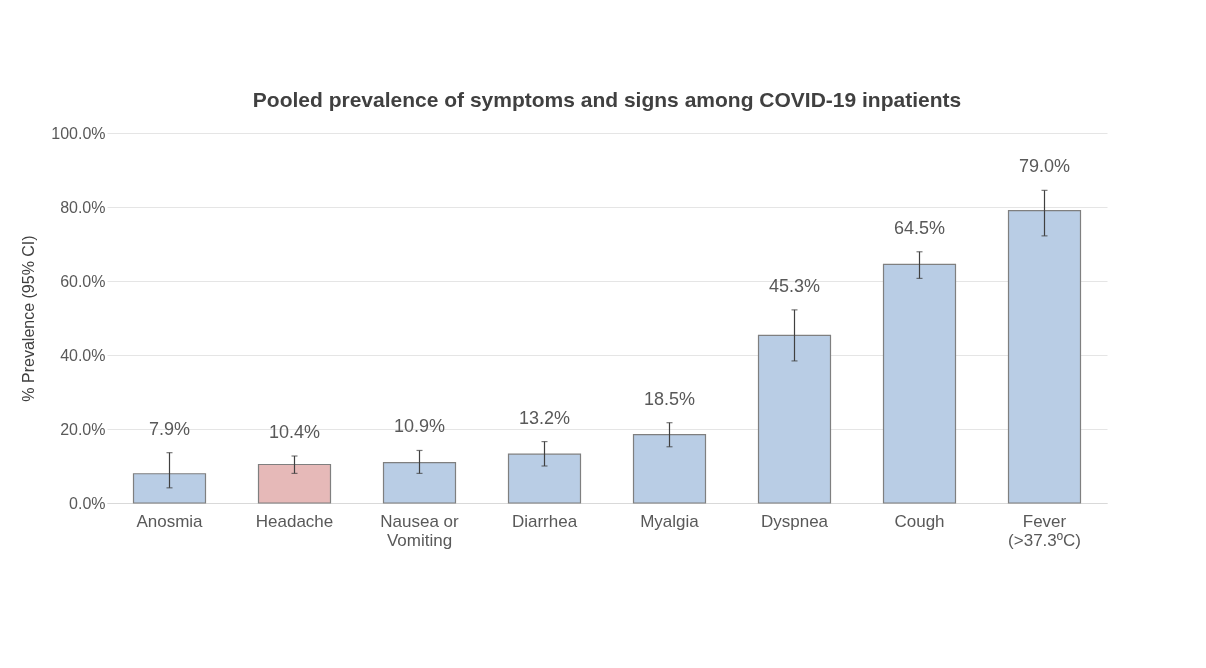 The image size is (1206, 668). I want to click on x-tick-label: Nausea or Vomiting, so click(420, 530).